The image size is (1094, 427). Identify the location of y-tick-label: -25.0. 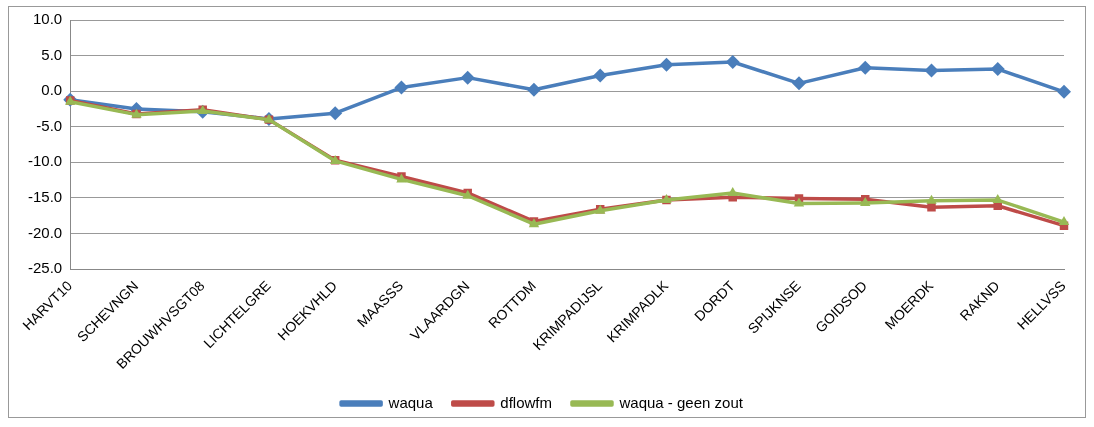
(45, 268).